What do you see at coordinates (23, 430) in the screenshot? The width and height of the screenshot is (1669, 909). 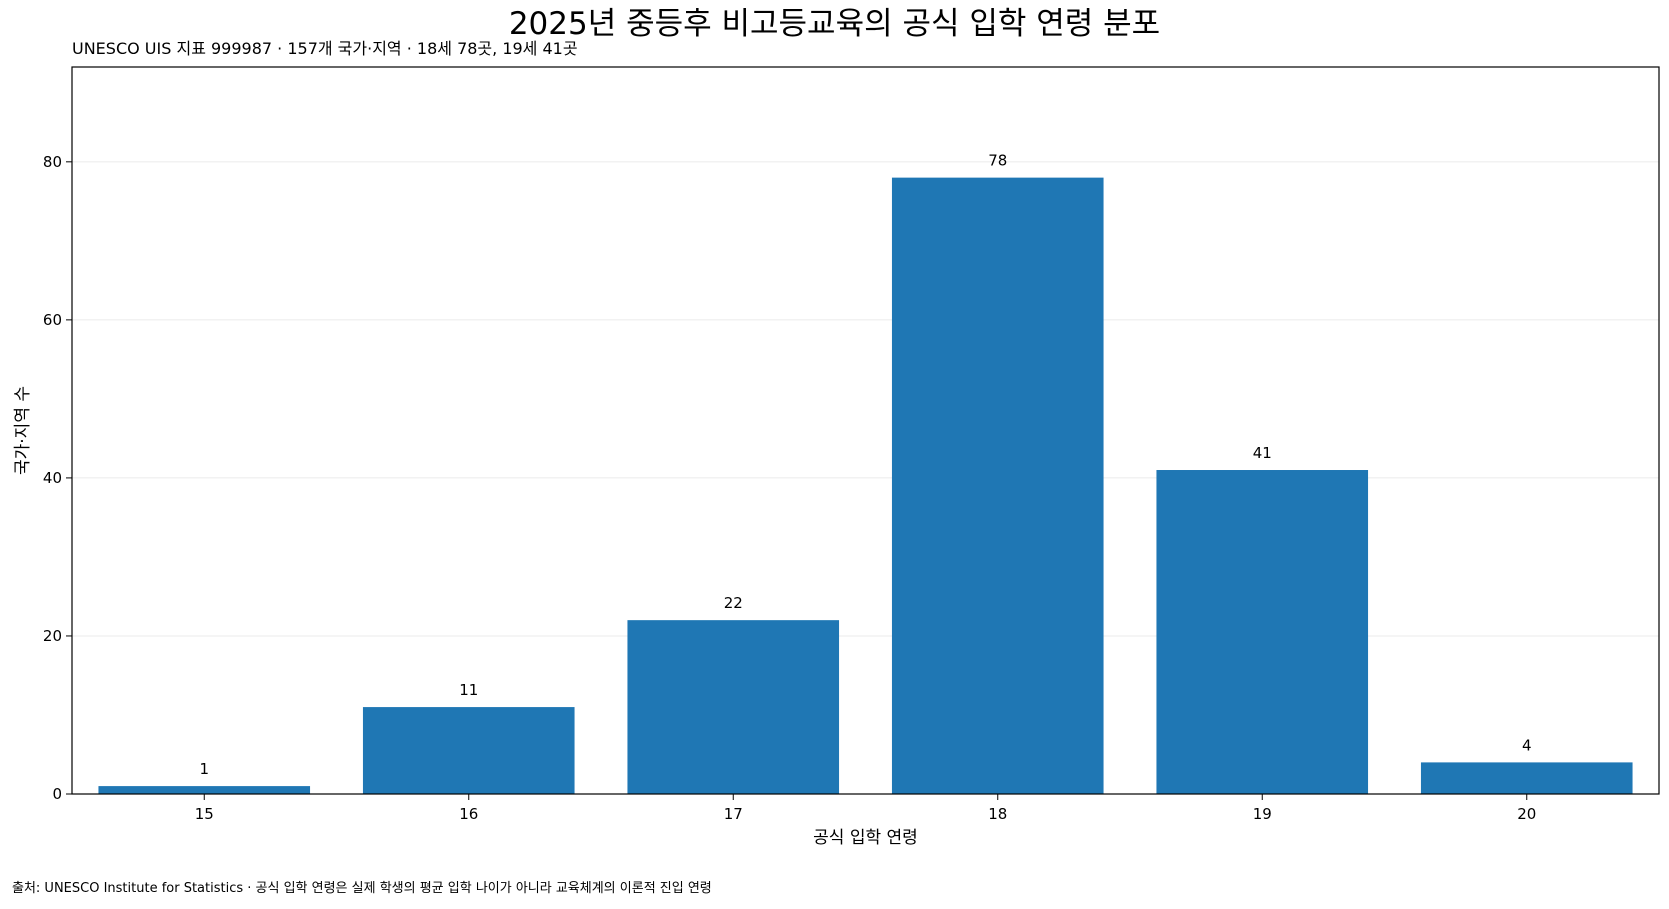 I see `y-axis-label: 국가·지역 수` at bounding box center [23, 430].